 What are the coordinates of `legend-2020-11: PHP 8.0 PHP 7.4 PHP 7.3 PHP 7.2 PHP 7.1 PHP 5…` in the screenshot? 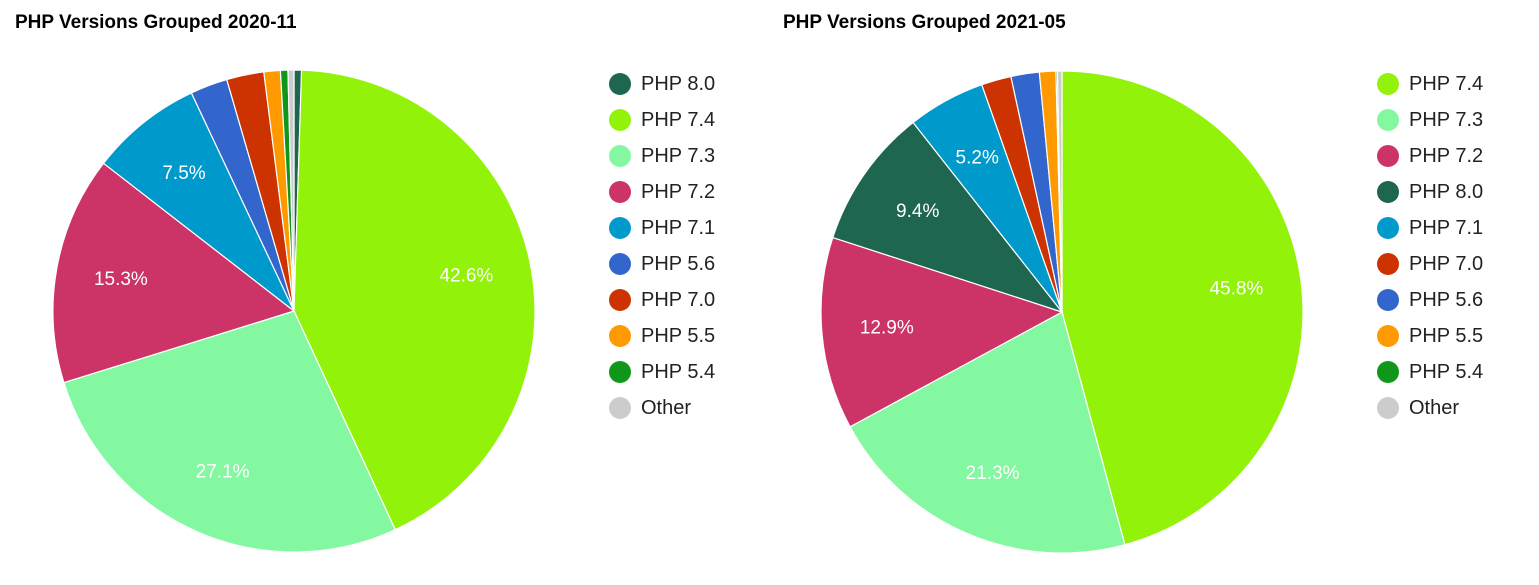 It's located at (662, 246).